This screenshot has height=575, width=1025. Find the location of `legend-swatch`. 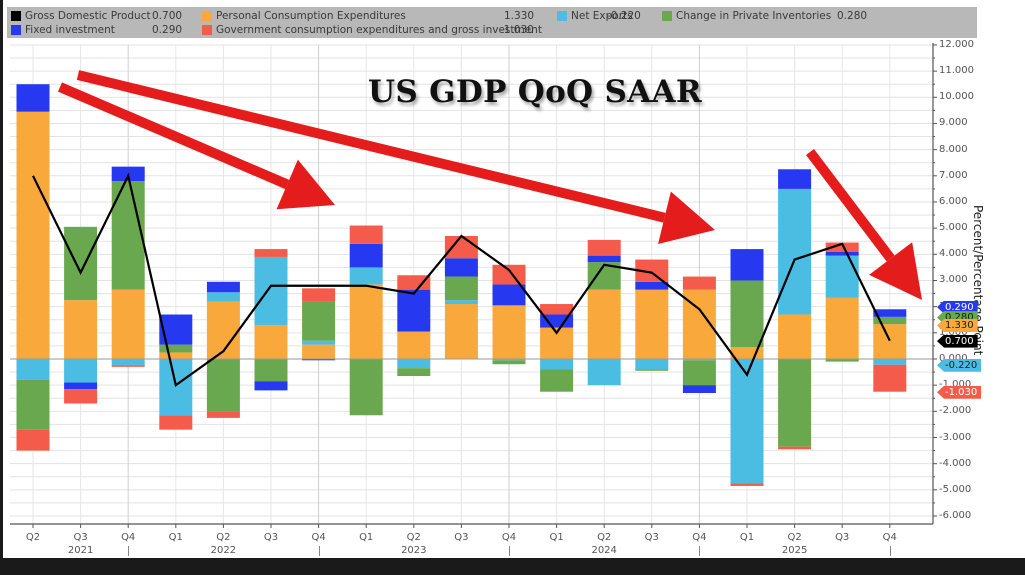

legend-swatch is located at coordinates (16, 30).